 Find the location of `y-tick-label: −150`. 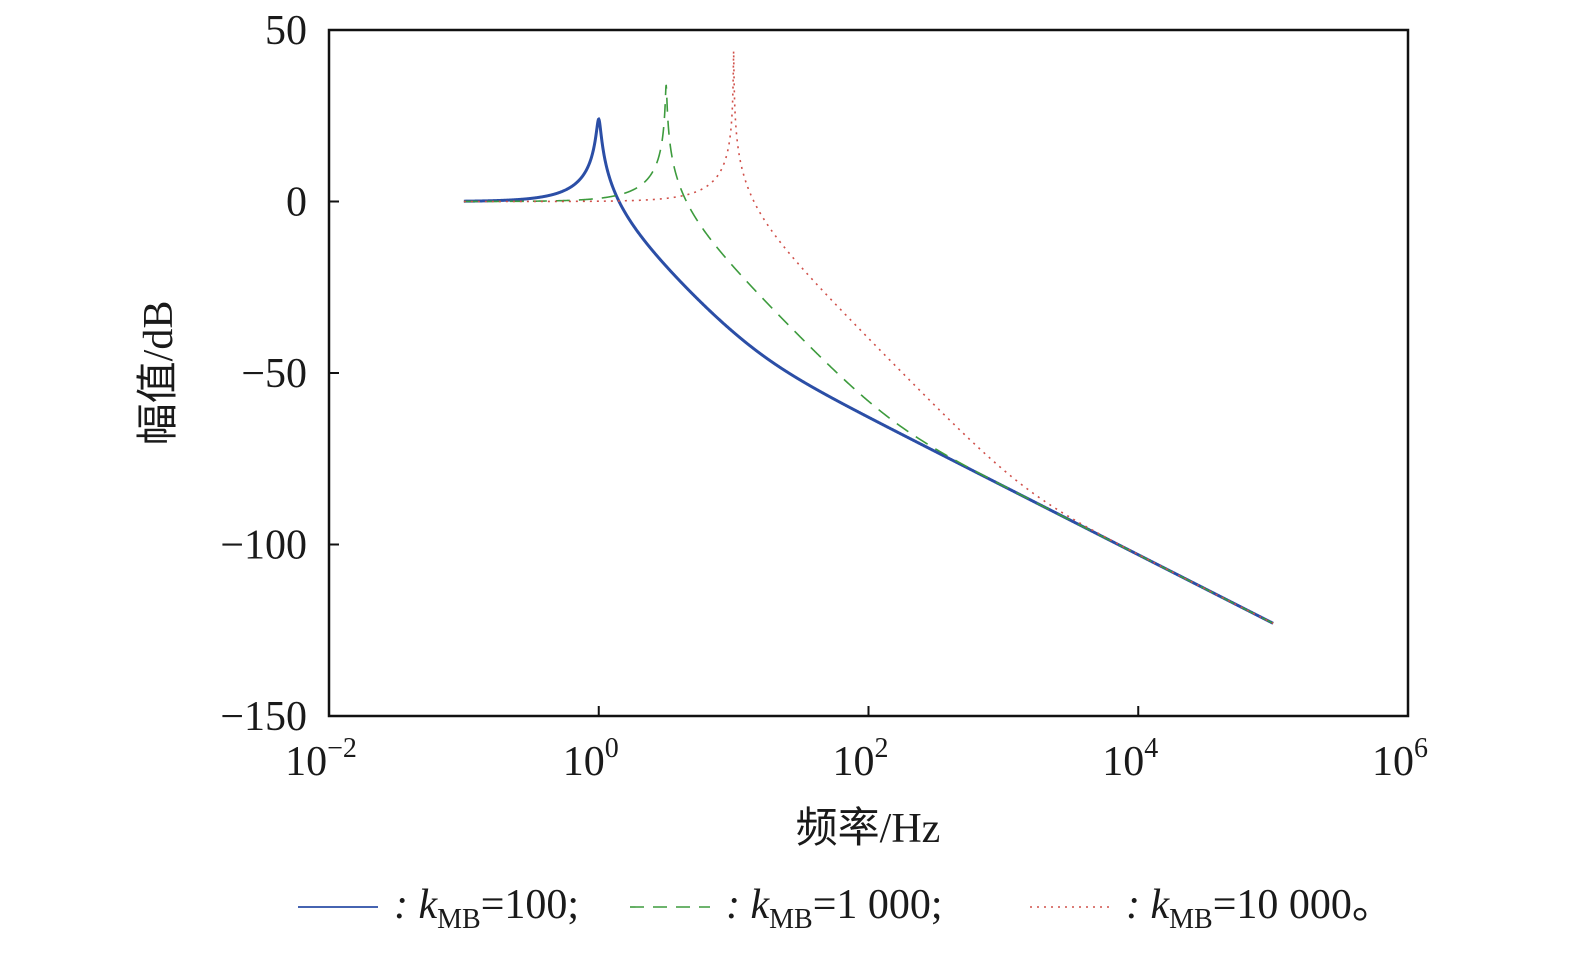

y-tick-label: −150 is located at coordinates (263, 717).